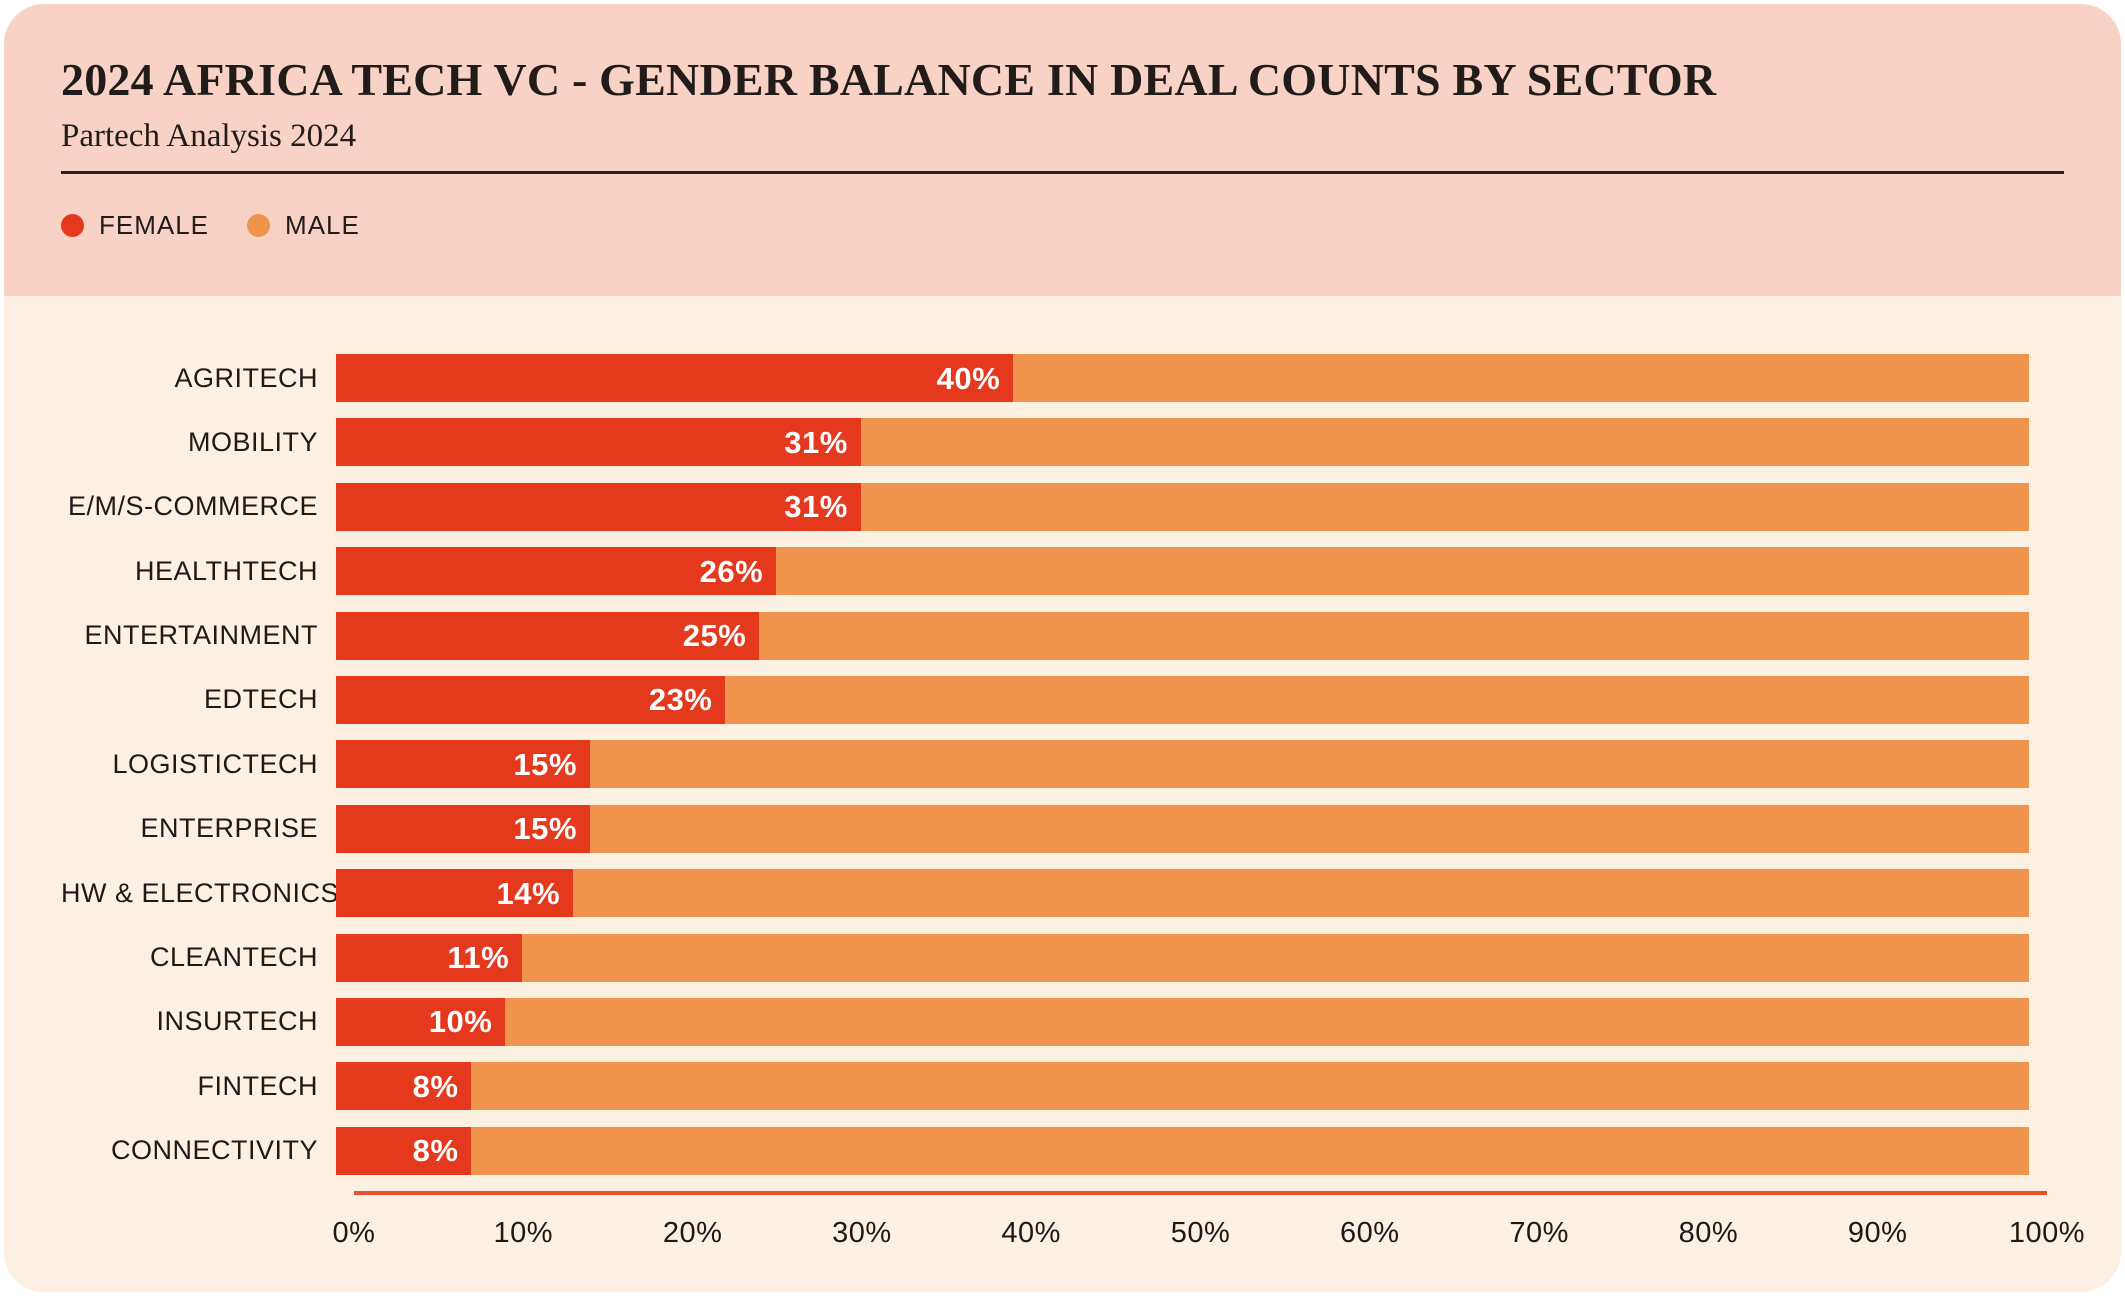  Describe the element at coordinates (731, 571) in the screenshot. I see `bar-value-label: 26%` at that location.